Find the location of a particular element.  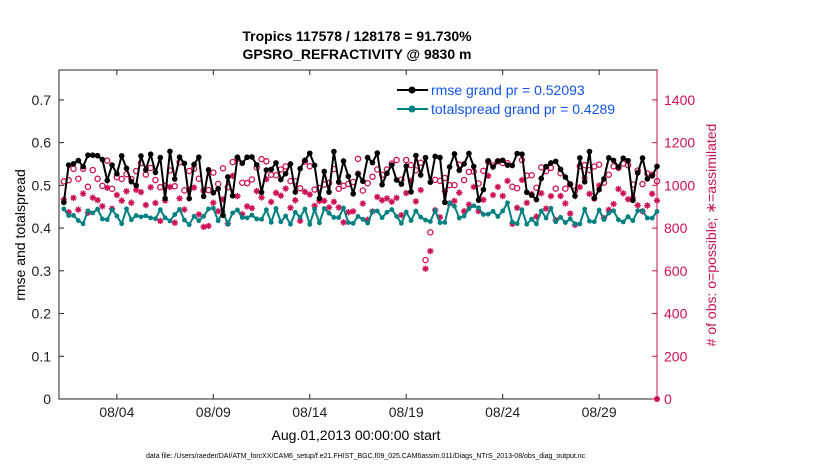

chart-title-line-1: Tropics 117578 / 128178 = 91.730% is located at coordinates (357, 36).